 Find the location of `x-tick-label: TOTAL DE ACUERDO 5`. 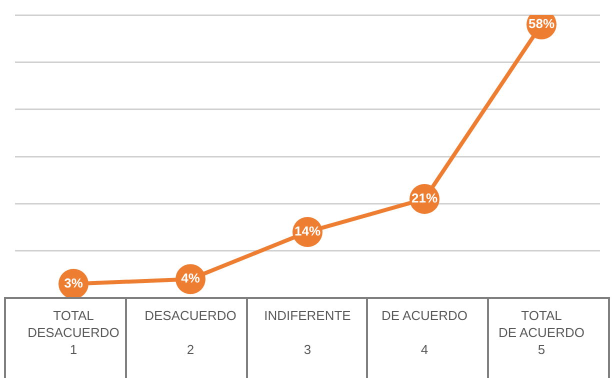

x-tick-label: TOTAL DE ACUERDO 5 is located at coordinates (541, 332).